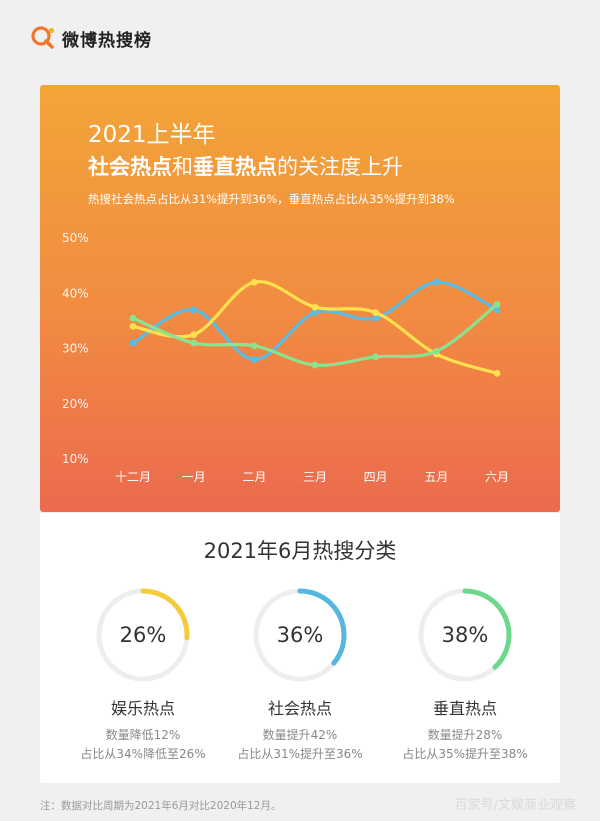  I want to click on ring-name: 垂直热点, so click(464, 708).